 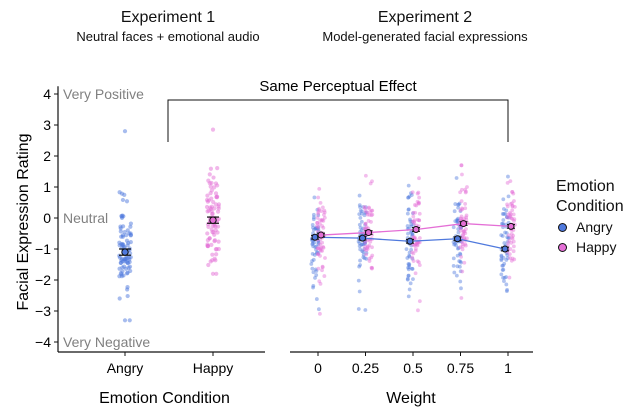 I want to click on x-tick-label: 0.75, so click(x=460, y=368).